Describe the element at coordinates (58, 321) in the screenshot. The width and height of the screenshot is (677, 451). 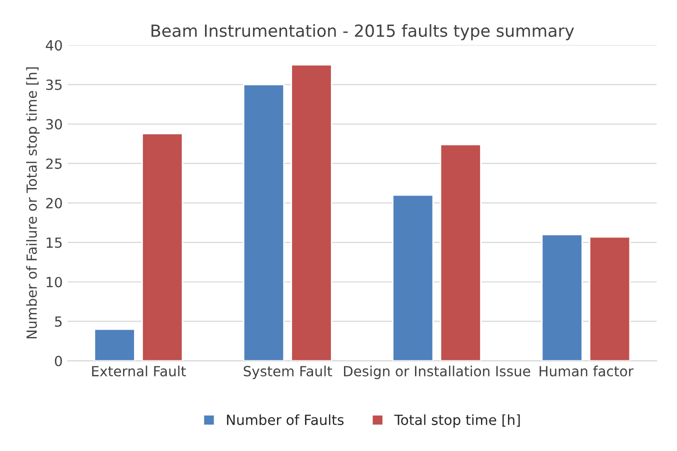
I see `y-tick-label: 5` at that location.